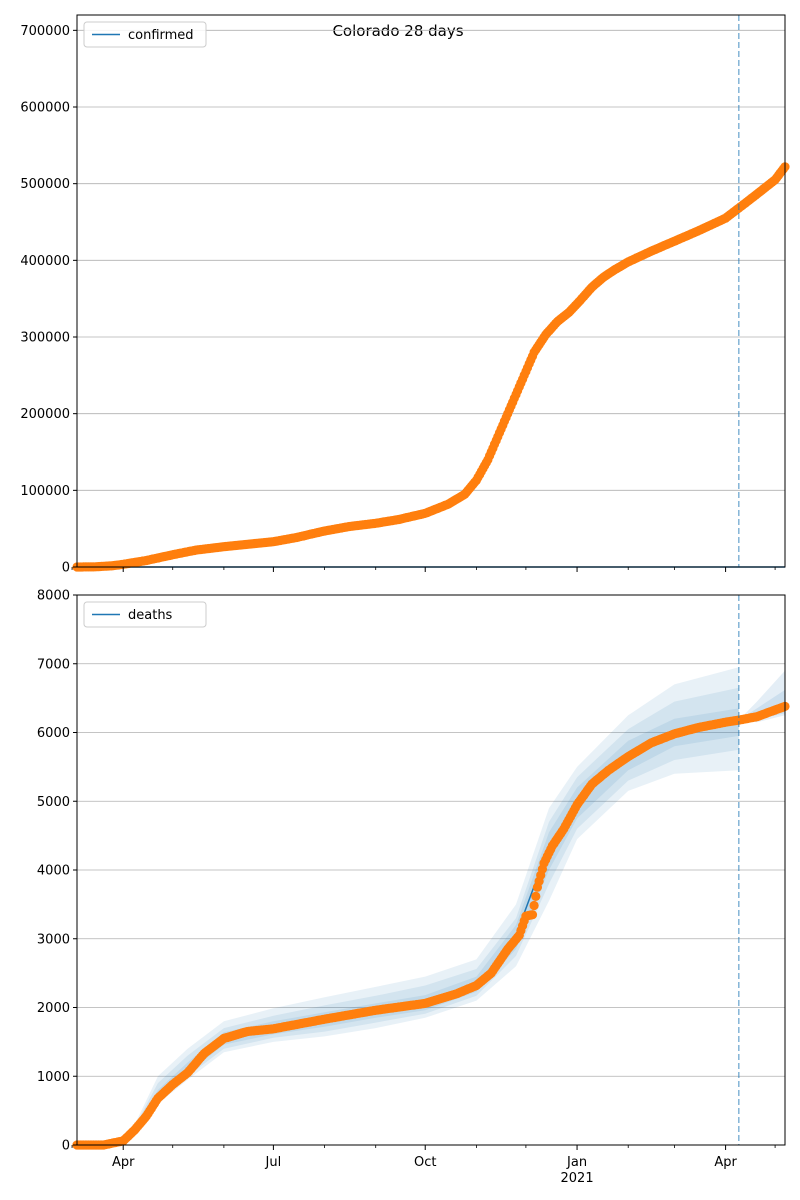  What do you see at coordinates (45, 491) in the screenshot?
I see `y-tick-label: 100000` at bounding box center [45, 491].